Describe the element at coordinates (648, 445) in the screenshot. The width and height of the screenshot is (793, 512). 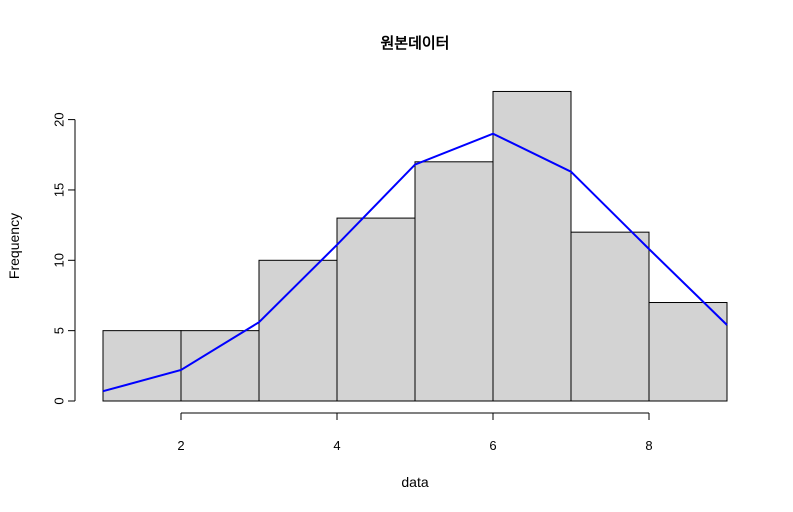
I see `x-tick-label-8: 8` at that location.